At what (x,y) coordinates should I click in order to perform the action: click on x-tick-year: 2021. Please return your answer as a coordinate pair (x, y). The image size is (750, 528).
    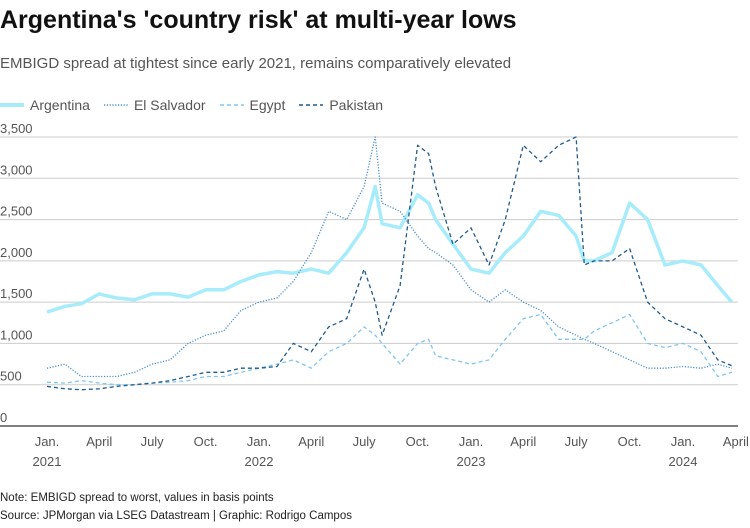
    Looking at the image, I should click on (47, 461).